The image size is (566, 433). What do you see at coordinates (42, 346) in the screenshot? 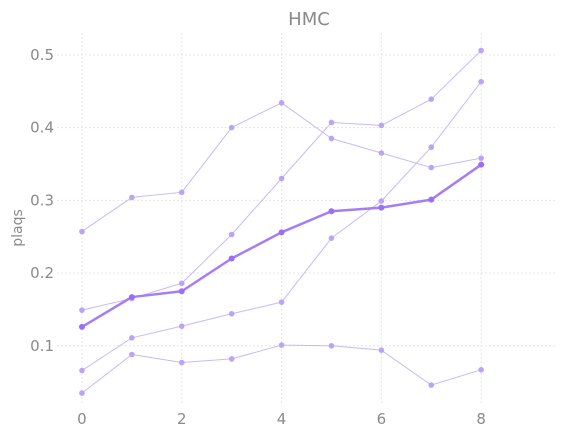
I see `y-tick-label: 0.1` at bounding box center [42, 346].